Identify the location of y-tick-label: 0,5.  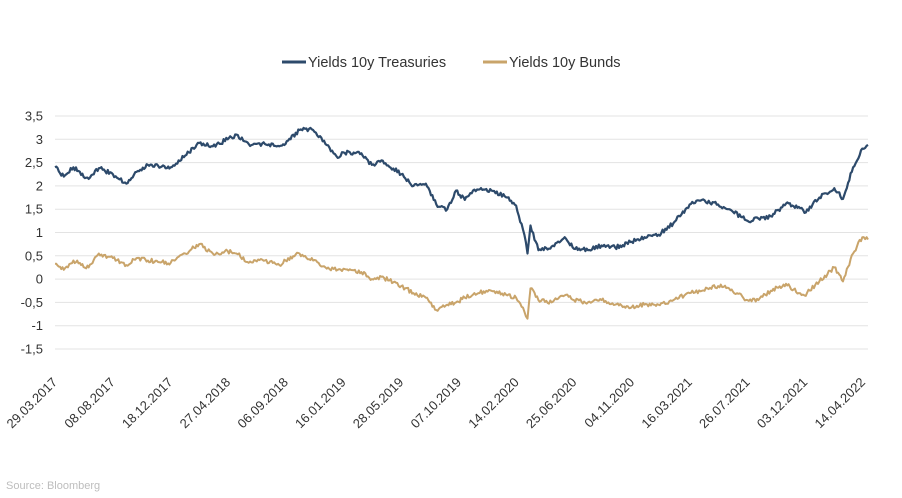
(34, 255).